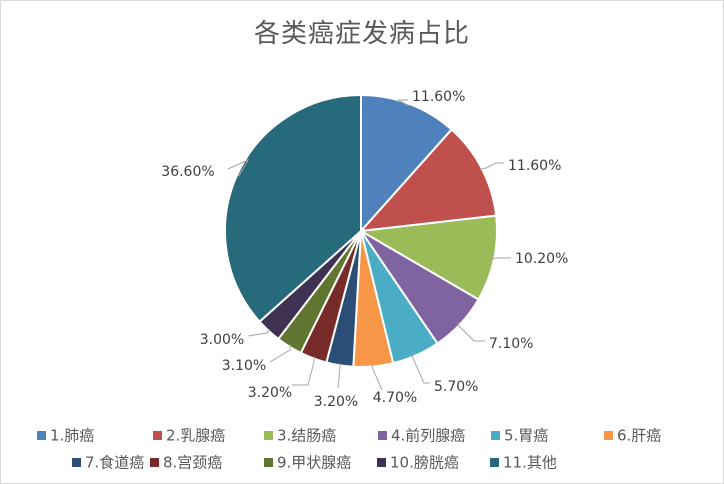 Image resolution: width=724 pixels, height=484 pixels. What do you see at coordinates (456, 387) in the screenshot?
I see `percentage-label-5: 5.70%` at bounding box center [456, 387].